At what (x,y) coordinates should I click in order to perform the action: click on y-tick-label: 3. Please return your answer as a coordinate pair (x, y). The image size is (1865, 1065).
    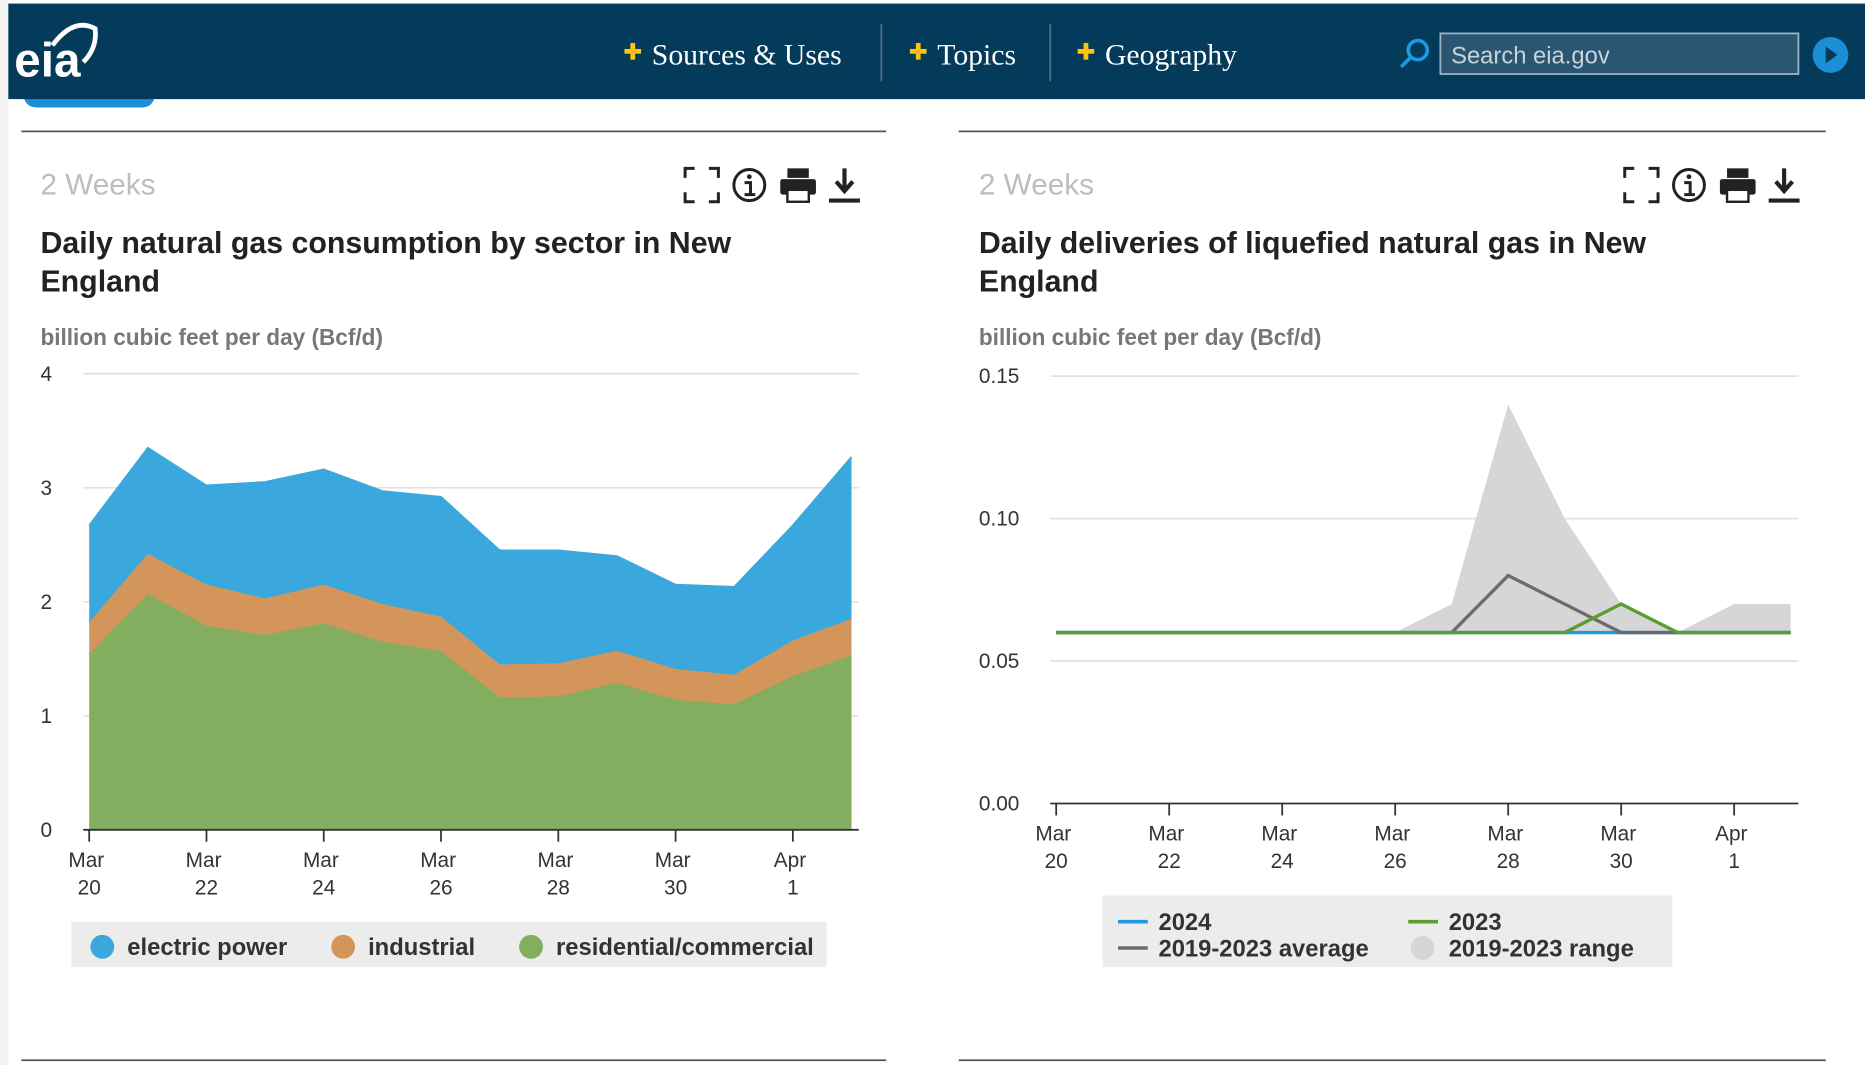
    Looking at the image, I should click on (46, 488).